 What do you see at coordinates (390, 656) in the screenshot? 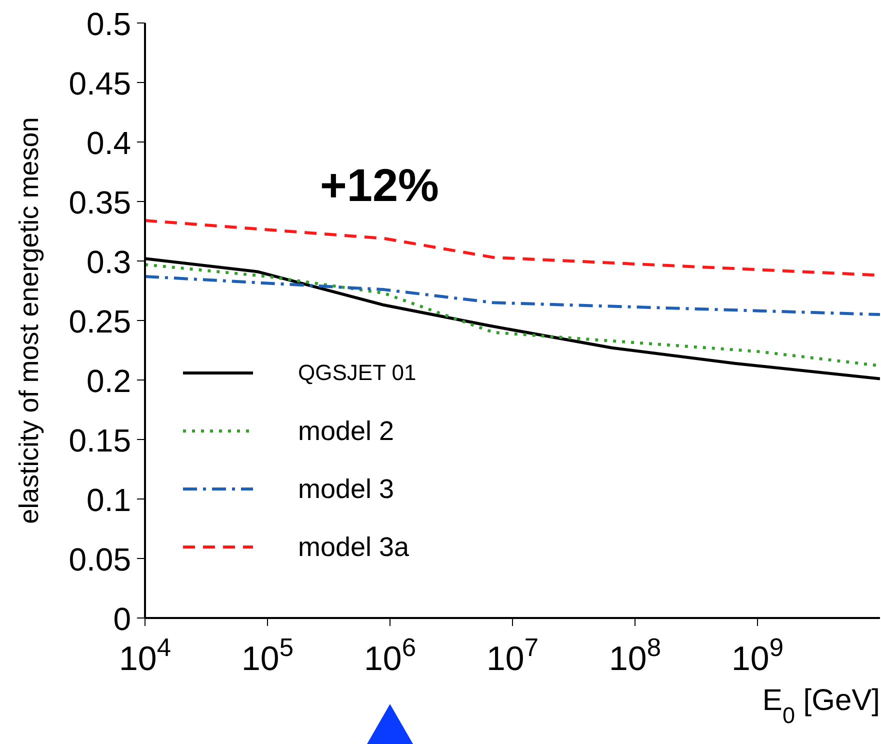
I see `x-tick-label: 10$^{6}$` at bounding box center [390, 656].